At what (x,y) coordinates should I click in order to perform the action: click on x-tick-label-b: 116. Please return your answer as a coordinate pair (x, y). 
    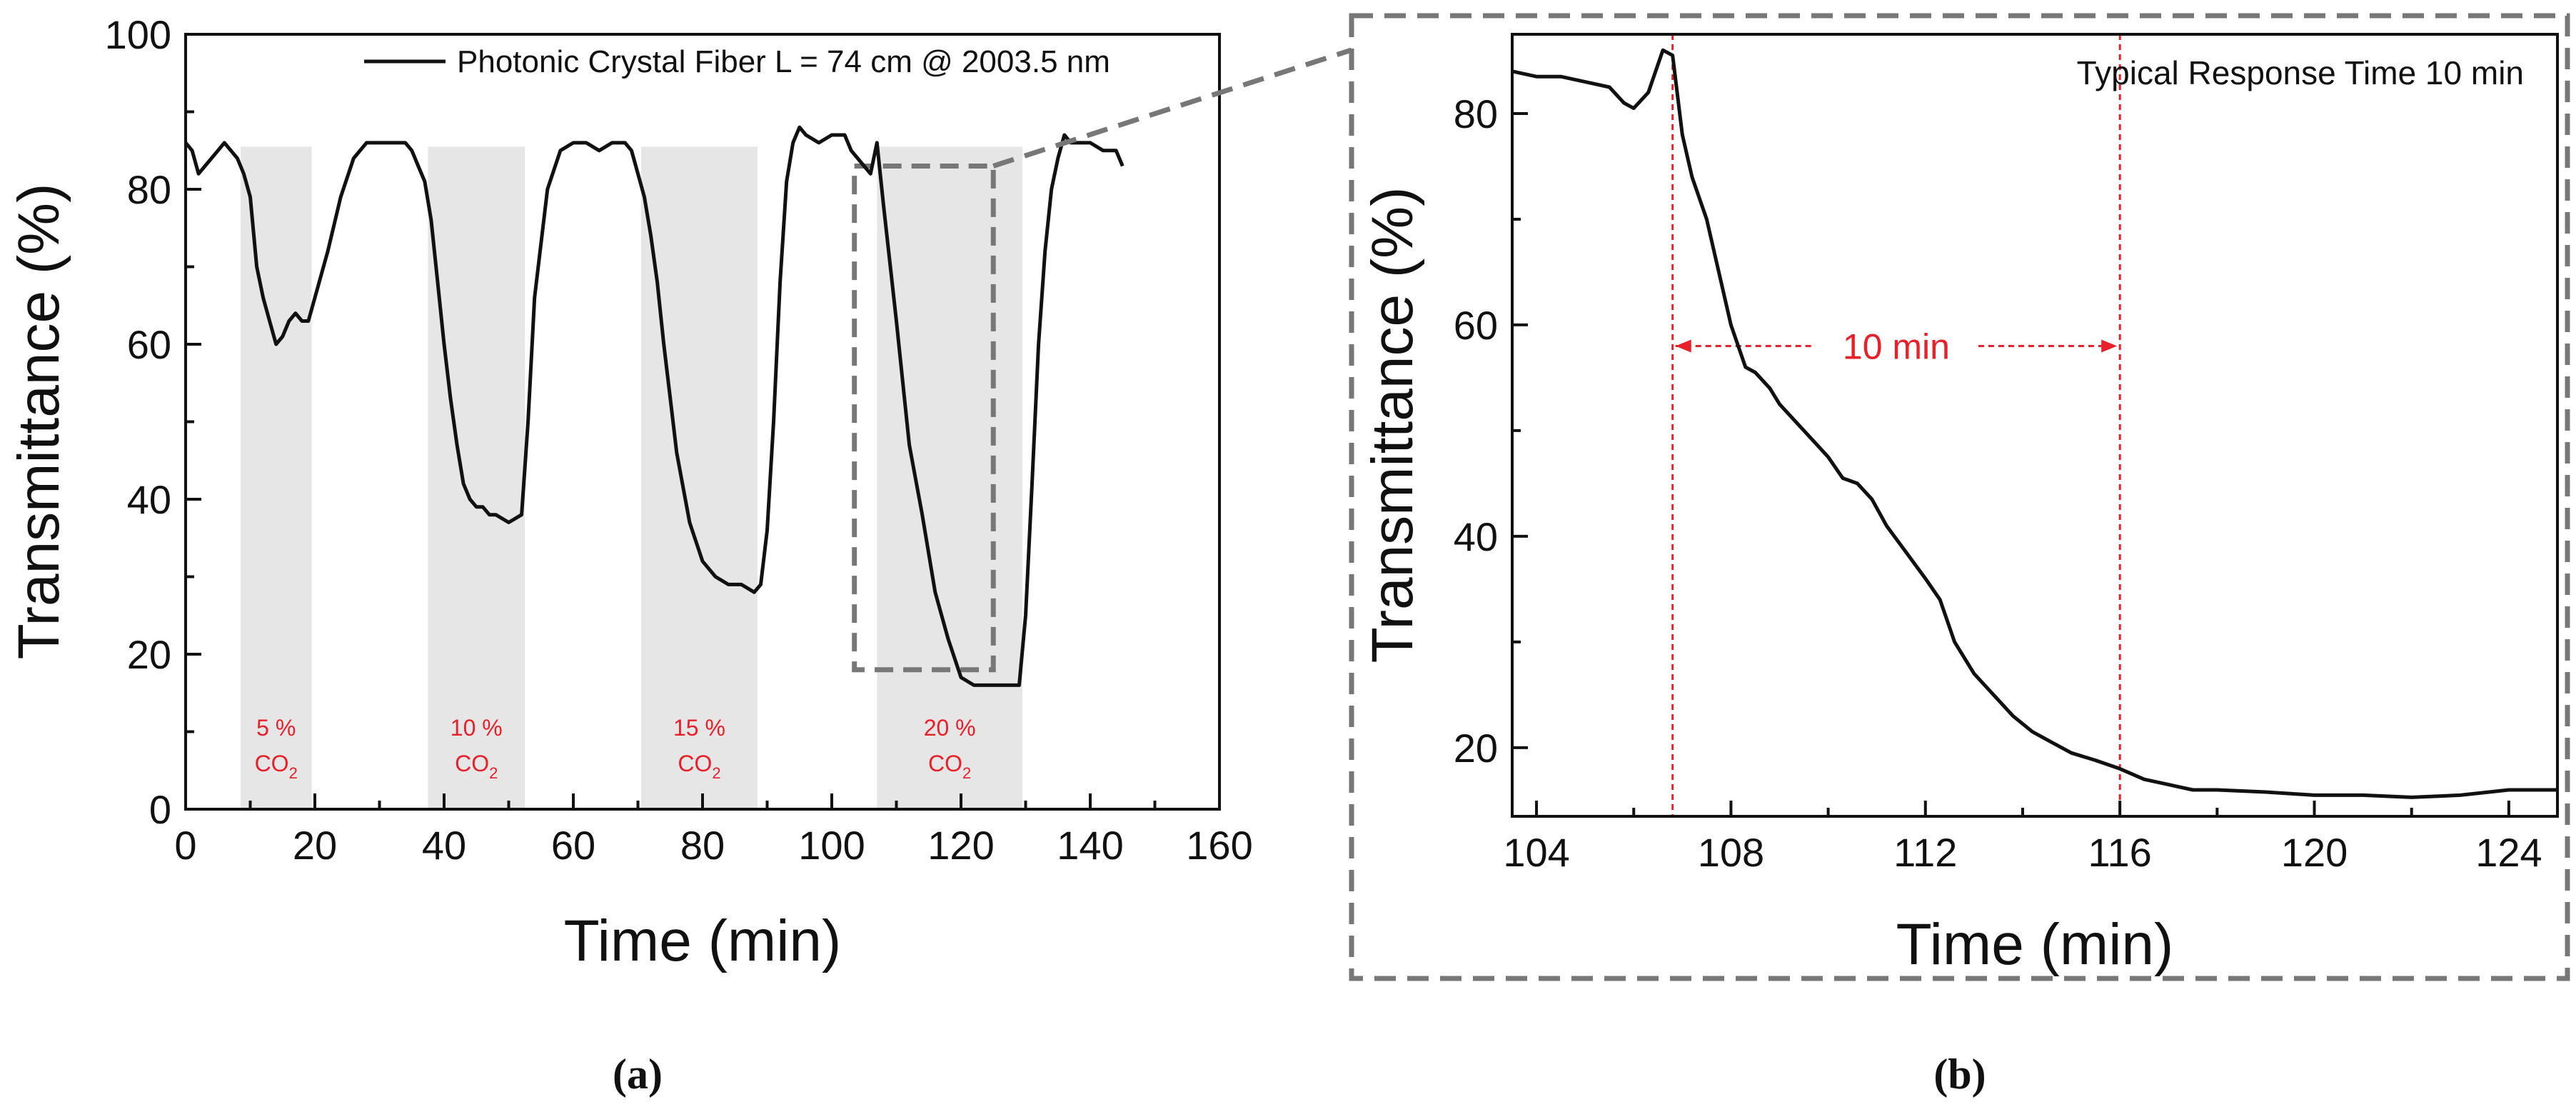
    Looking at the image, I should click on (2120, 852).